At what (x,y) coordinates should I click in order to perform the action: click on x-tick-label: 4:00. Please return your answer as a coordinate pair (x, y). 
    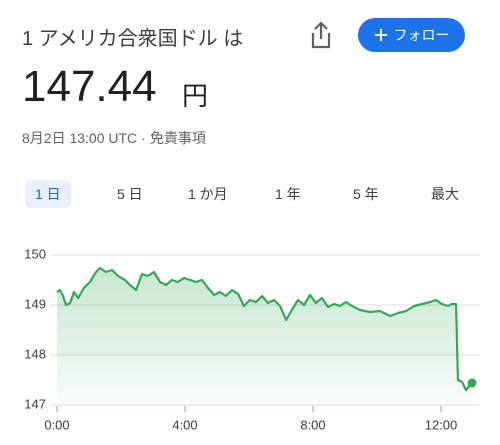
    Looking at the image, I should click on (184, 424).